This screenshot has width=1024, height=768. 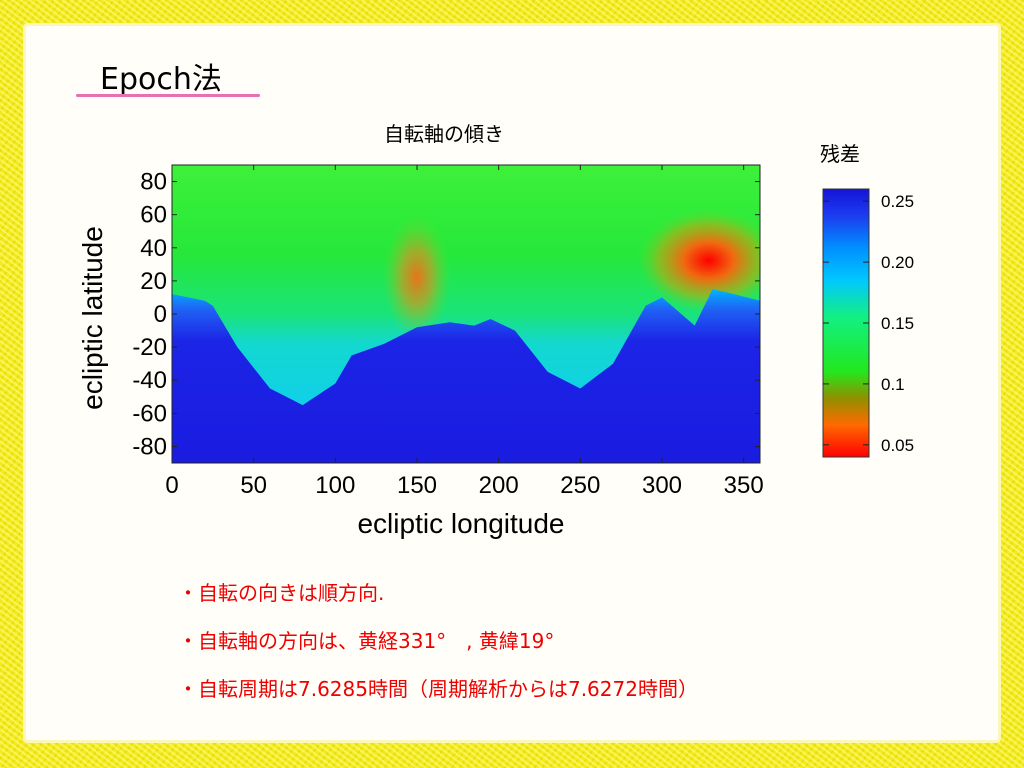 What do you see at coordinates (444, 134) in the screenshot?
I see `chart-title: 自転軸の傾き` at bounding box center [444, 134].